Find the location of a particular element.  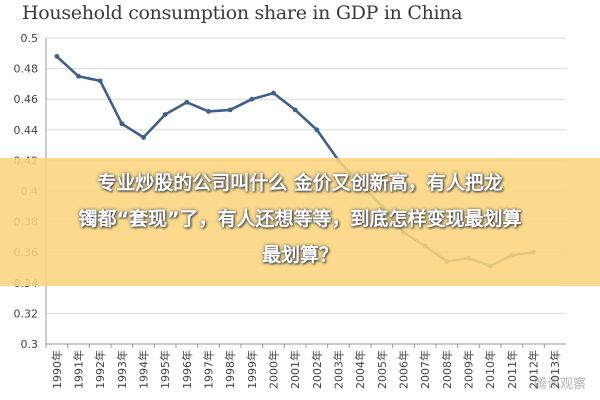

x-tick-label: 1997年 is located at coordinates (209, 369).